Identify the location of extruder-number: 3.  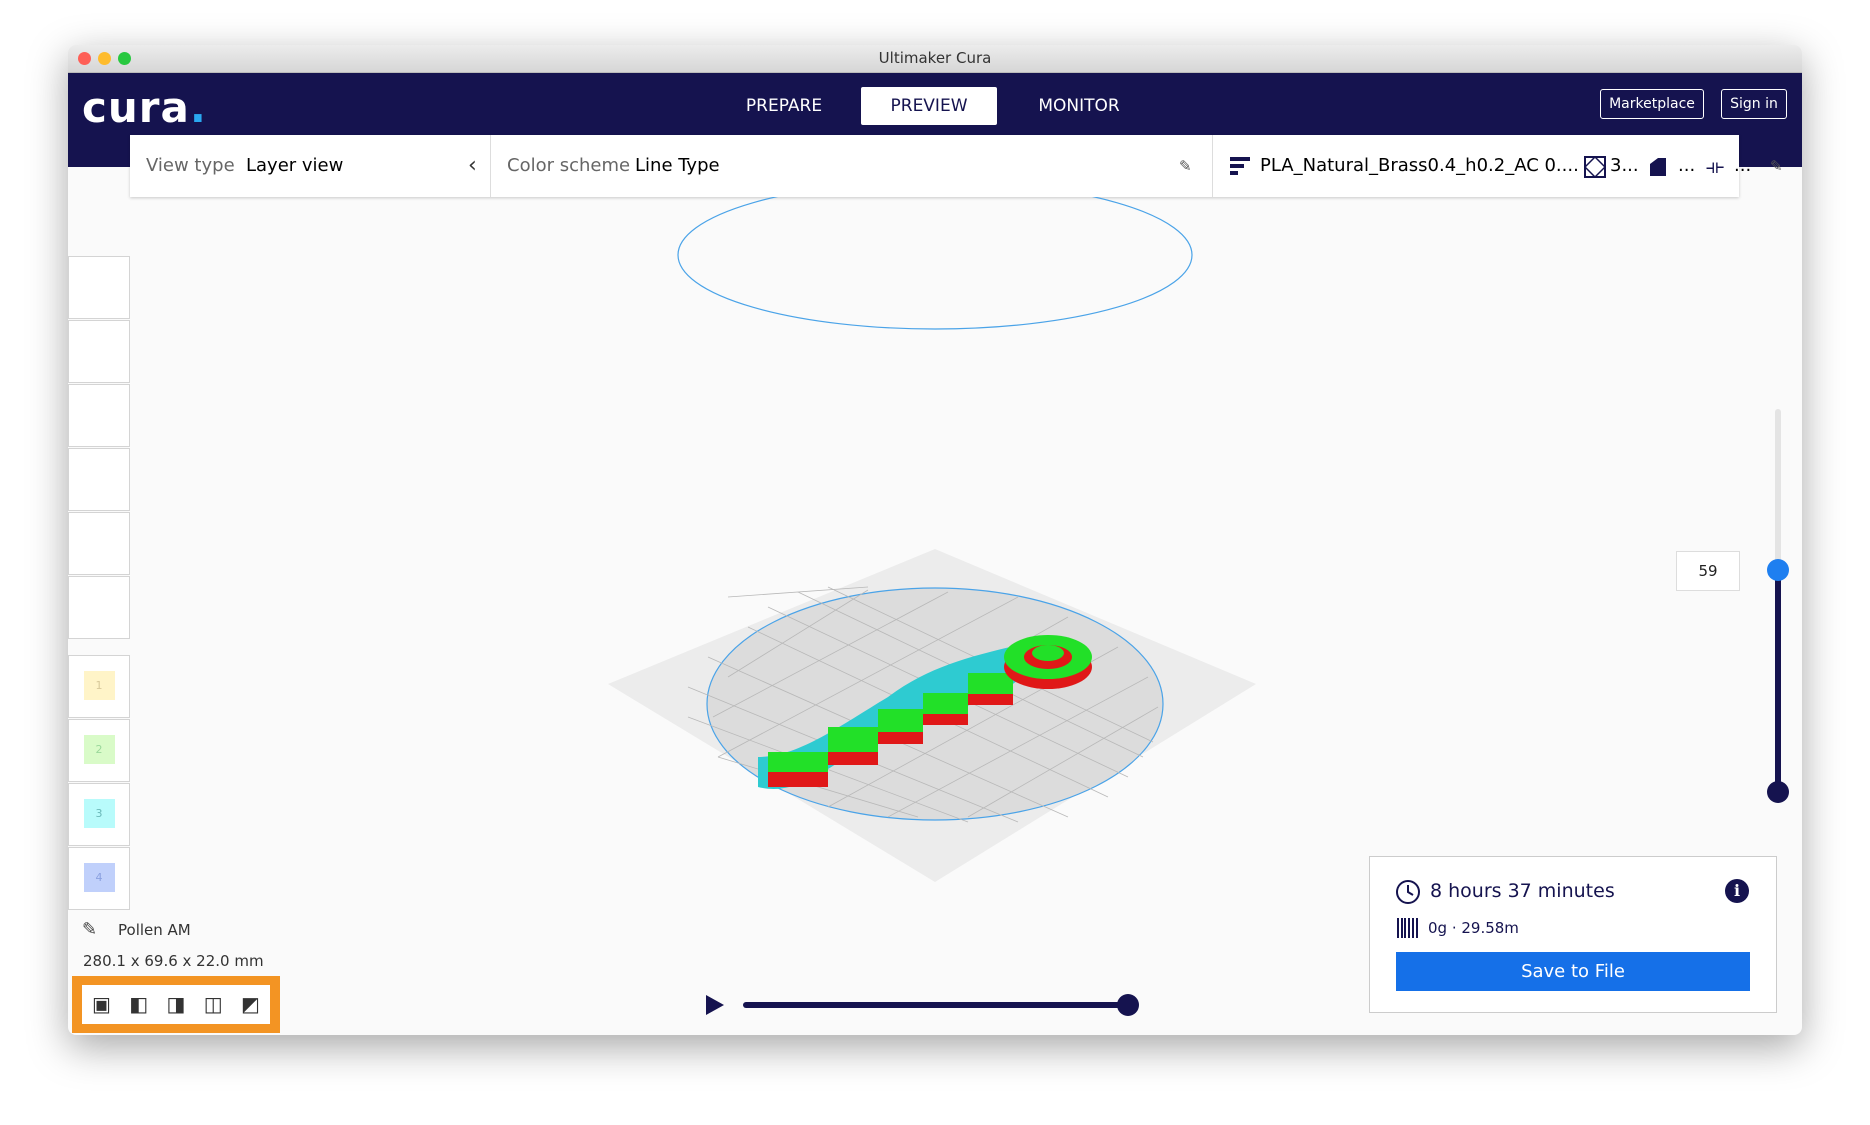
(99, 813).